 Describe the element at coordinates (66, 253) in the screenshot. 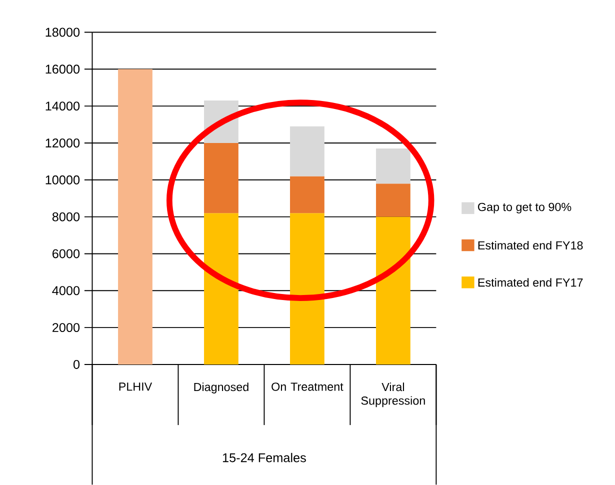

I see `y-tick-label: 6000` at that location.